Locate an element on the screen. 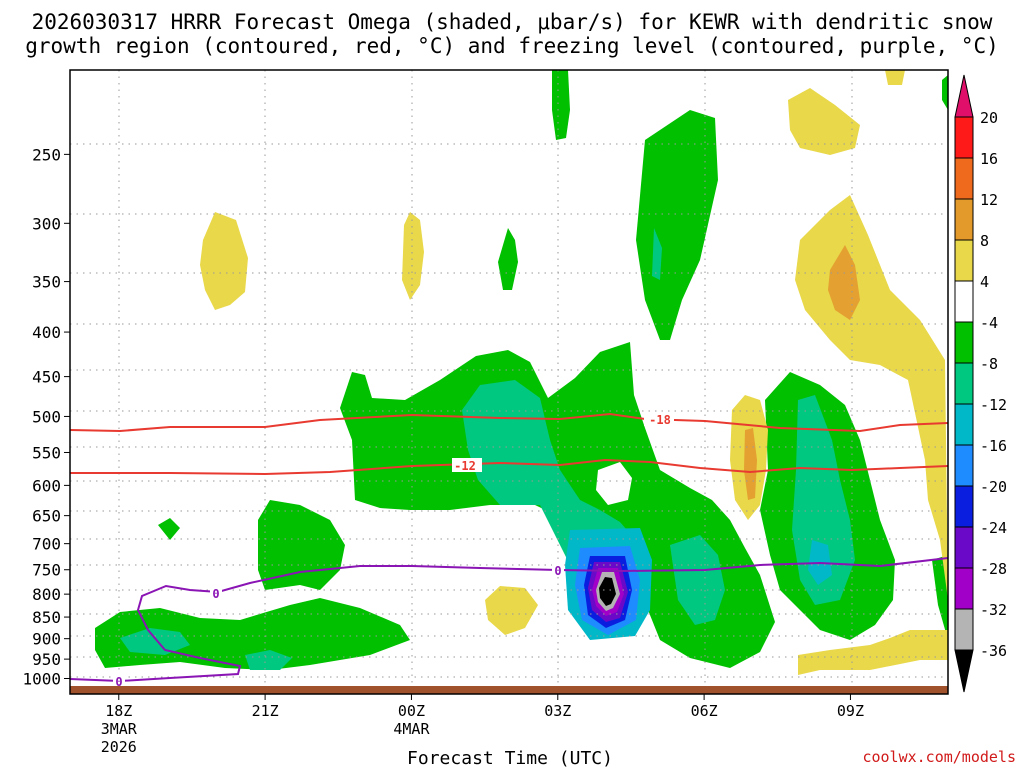 The width and height of the screenshot is (1024, 768). y-tick-label: 700 is located at coordinates (46, 544).